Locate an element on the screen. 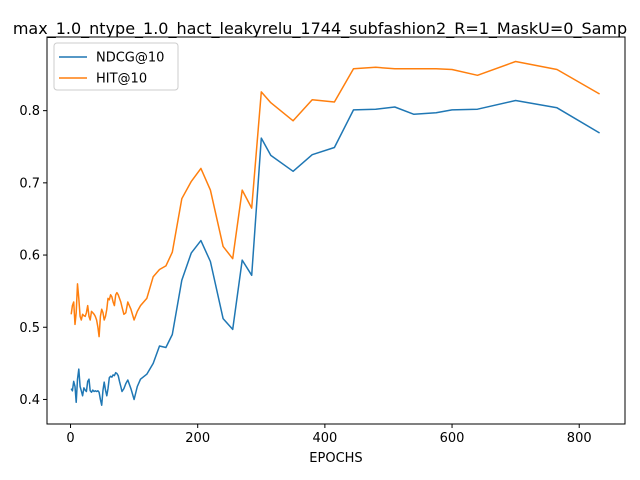 This screenshot has height=480, width=640. x-tick-label: 800 is located at coordinates (579, 438).